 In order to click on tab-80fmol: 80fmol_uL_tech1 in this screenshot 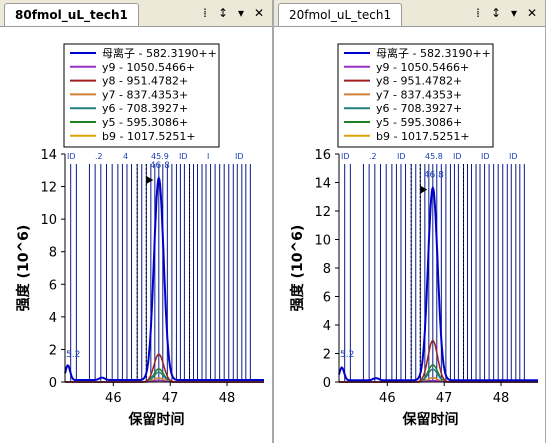, I will do `click(71, 14)`.